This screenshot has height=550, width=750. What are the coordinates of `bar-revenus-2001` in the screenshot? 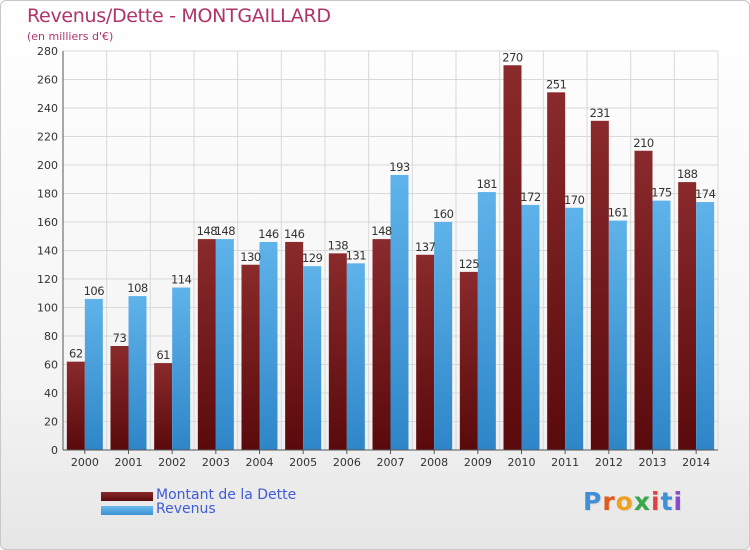 It's located at (137, 373).